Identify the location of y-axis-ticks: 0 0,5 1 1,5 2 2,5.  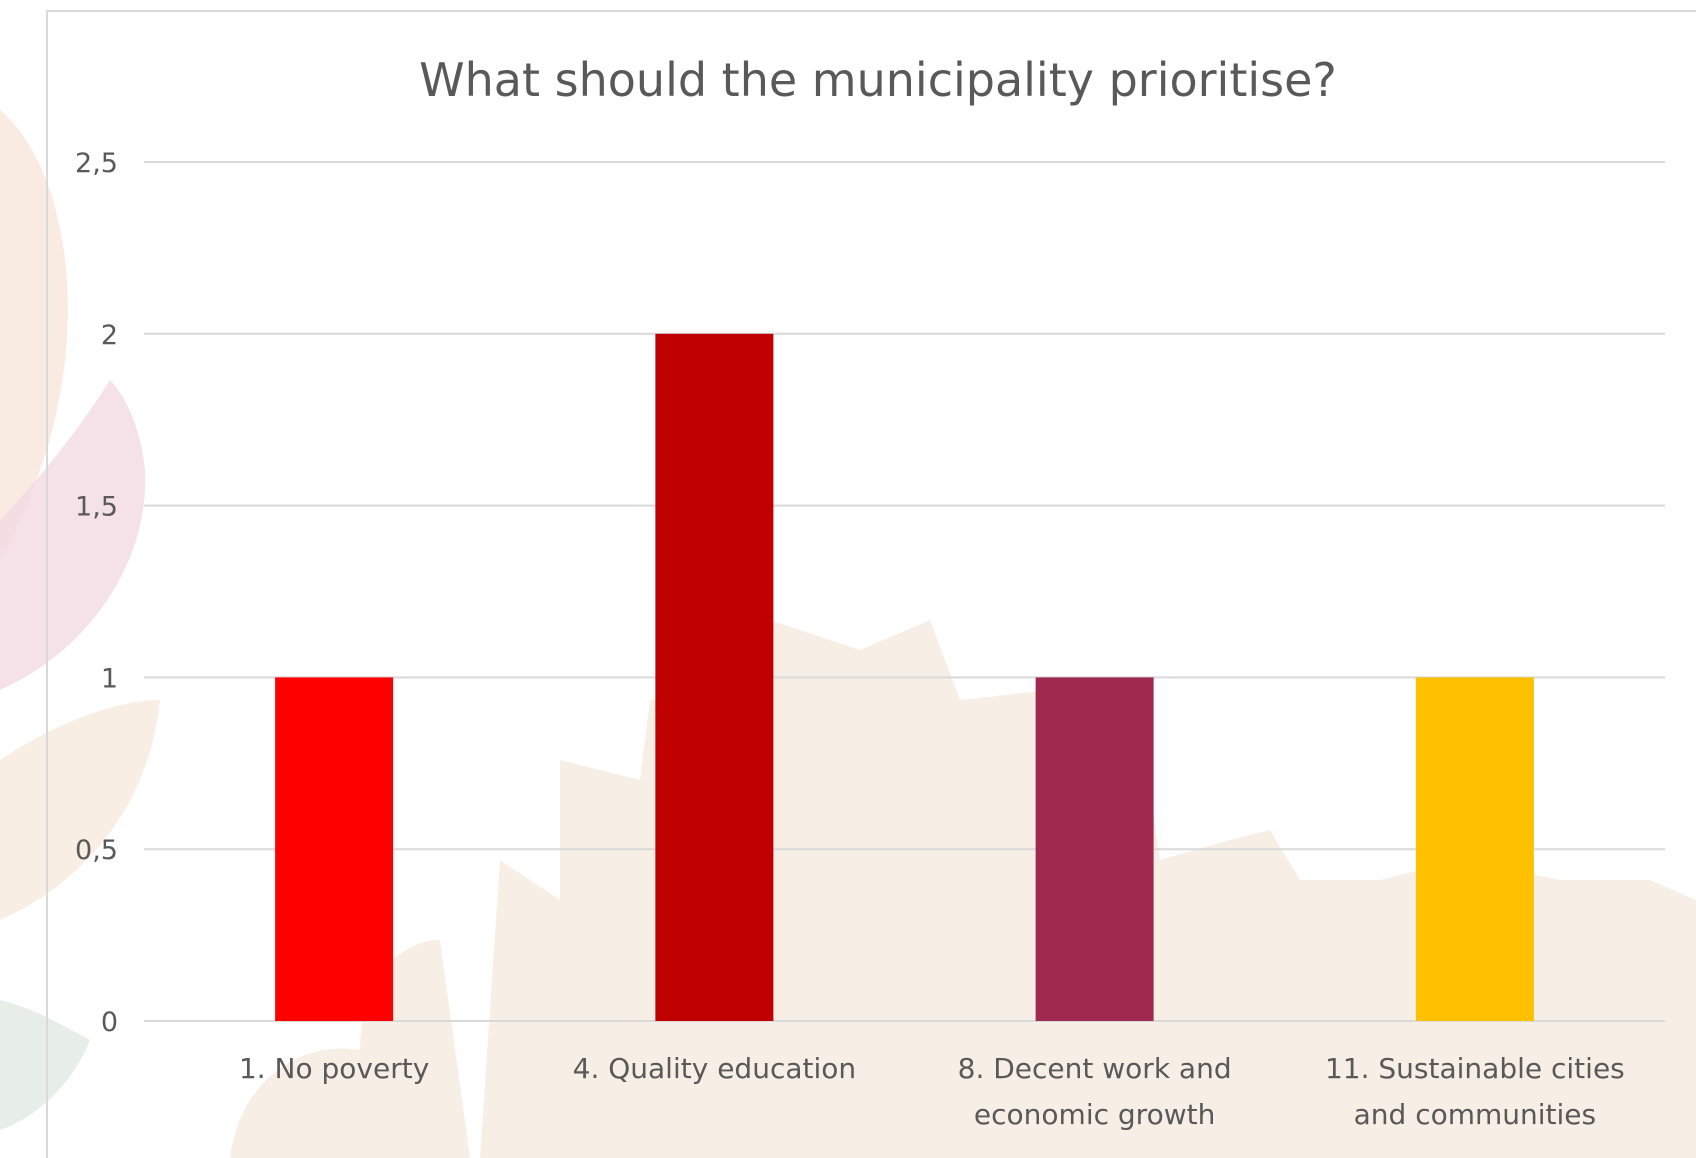
(96, 593).